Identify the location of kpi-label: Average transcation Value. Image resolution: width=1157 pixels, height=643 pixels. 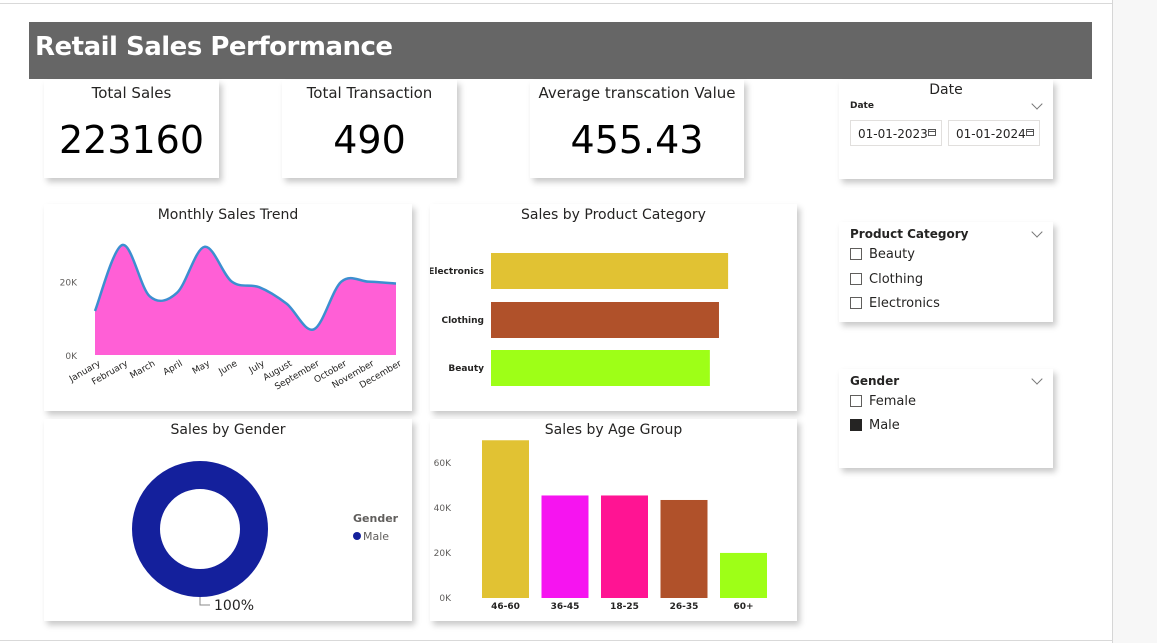
(637, 93).